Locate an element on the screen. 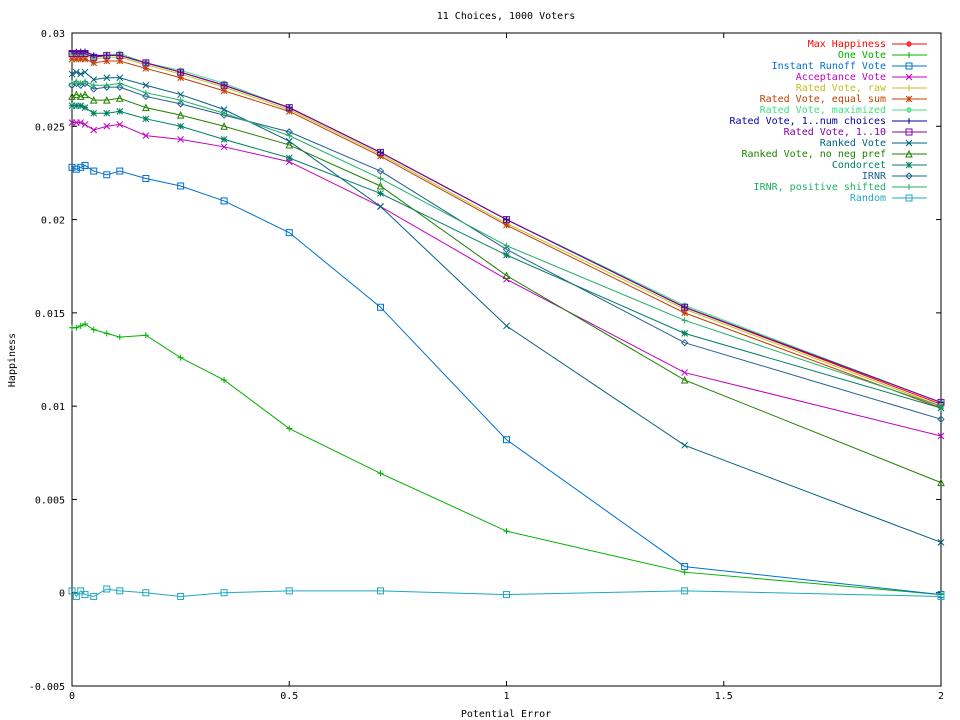  x-tick-label: 1 is located at coordinates (506, 696).